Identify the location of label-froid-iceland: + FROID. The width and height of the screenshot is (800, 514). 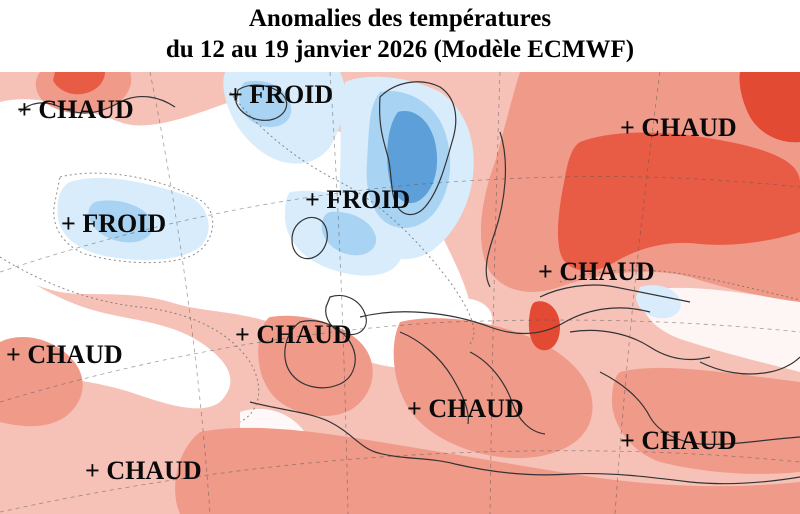
(281, 94).